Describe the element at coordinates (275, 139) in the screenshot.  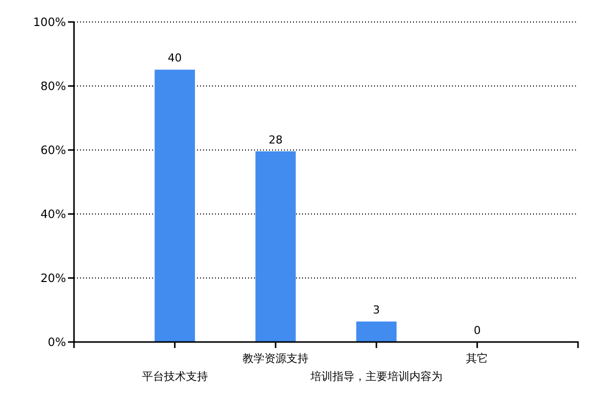
I see `annotation: 28` at that location.